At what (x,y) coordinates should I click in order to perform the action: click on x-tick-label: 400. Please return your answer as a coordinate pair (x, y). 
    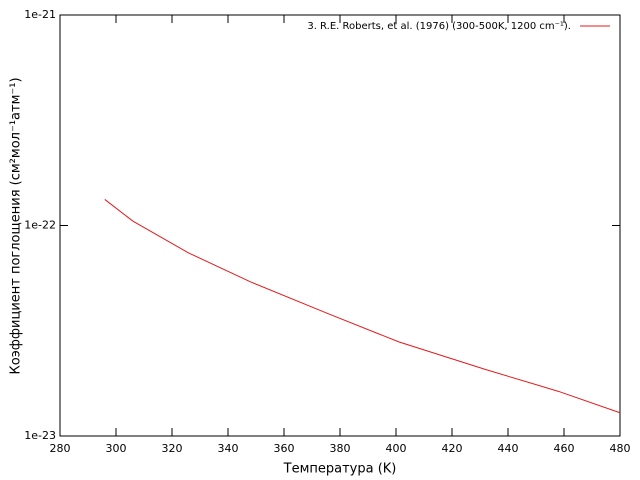
    Looking at the image, I should click on (396, 448).